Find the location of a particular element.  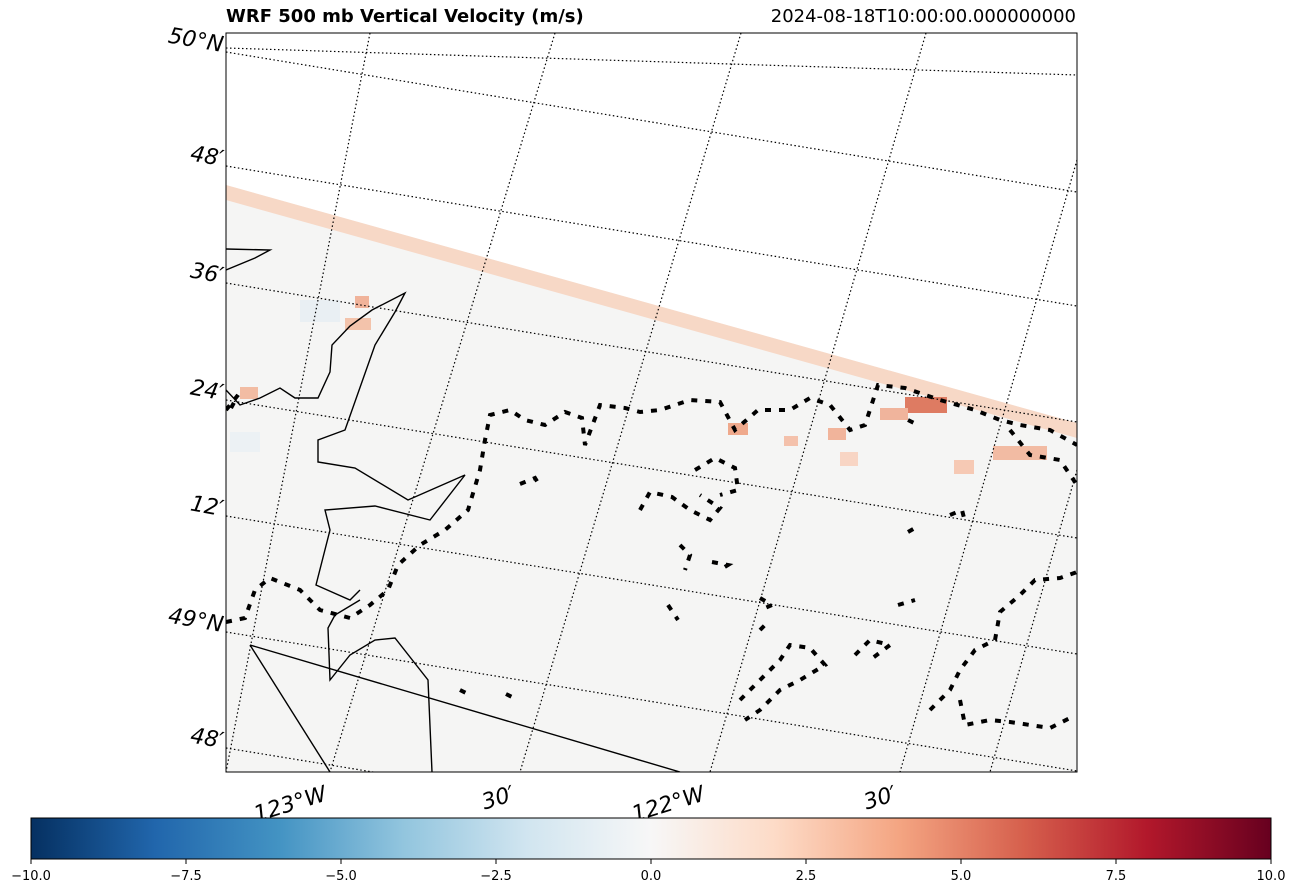

colorbar-tick-label: 5.0 is located at coordinates (961, 876).